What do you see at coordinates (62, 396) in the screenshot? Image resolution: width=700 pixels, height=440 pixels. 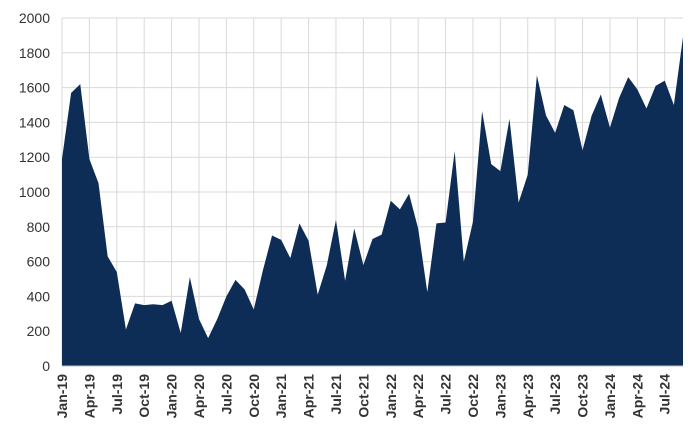 I see `x-tick-label: Jan-19` at bounding box center [62, 396].